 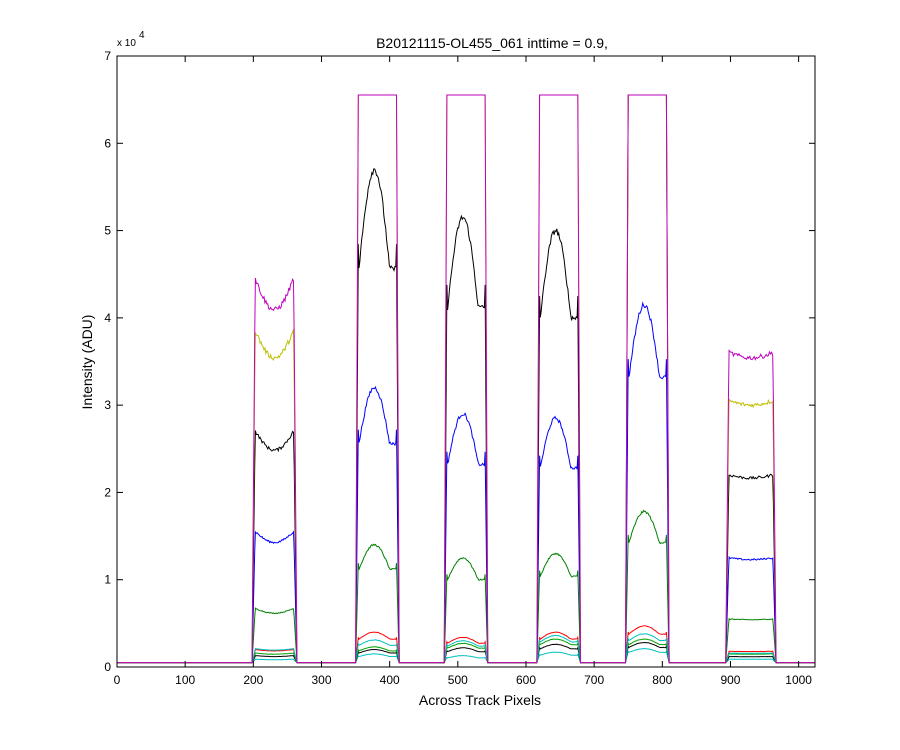 I want to click on chart-title: B20121115-OL455_061 inttime = 0.9,, so click(x=492, y=43).